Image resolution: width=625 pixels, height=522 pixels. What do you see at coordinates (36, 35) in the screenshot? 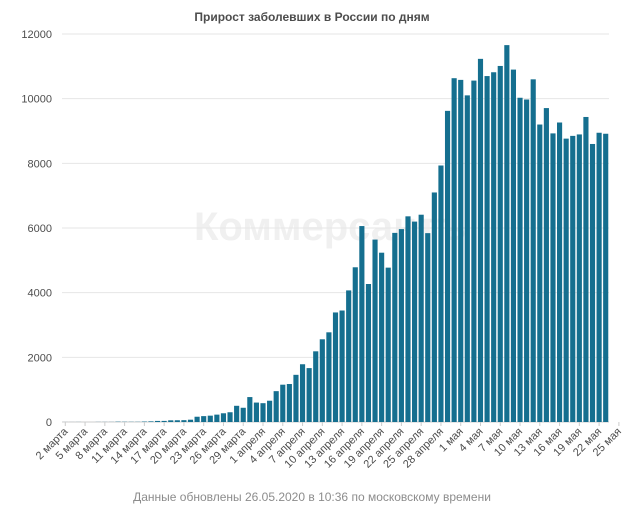
I see `y-tick-label: 12000` at bounding box center [36, 35].